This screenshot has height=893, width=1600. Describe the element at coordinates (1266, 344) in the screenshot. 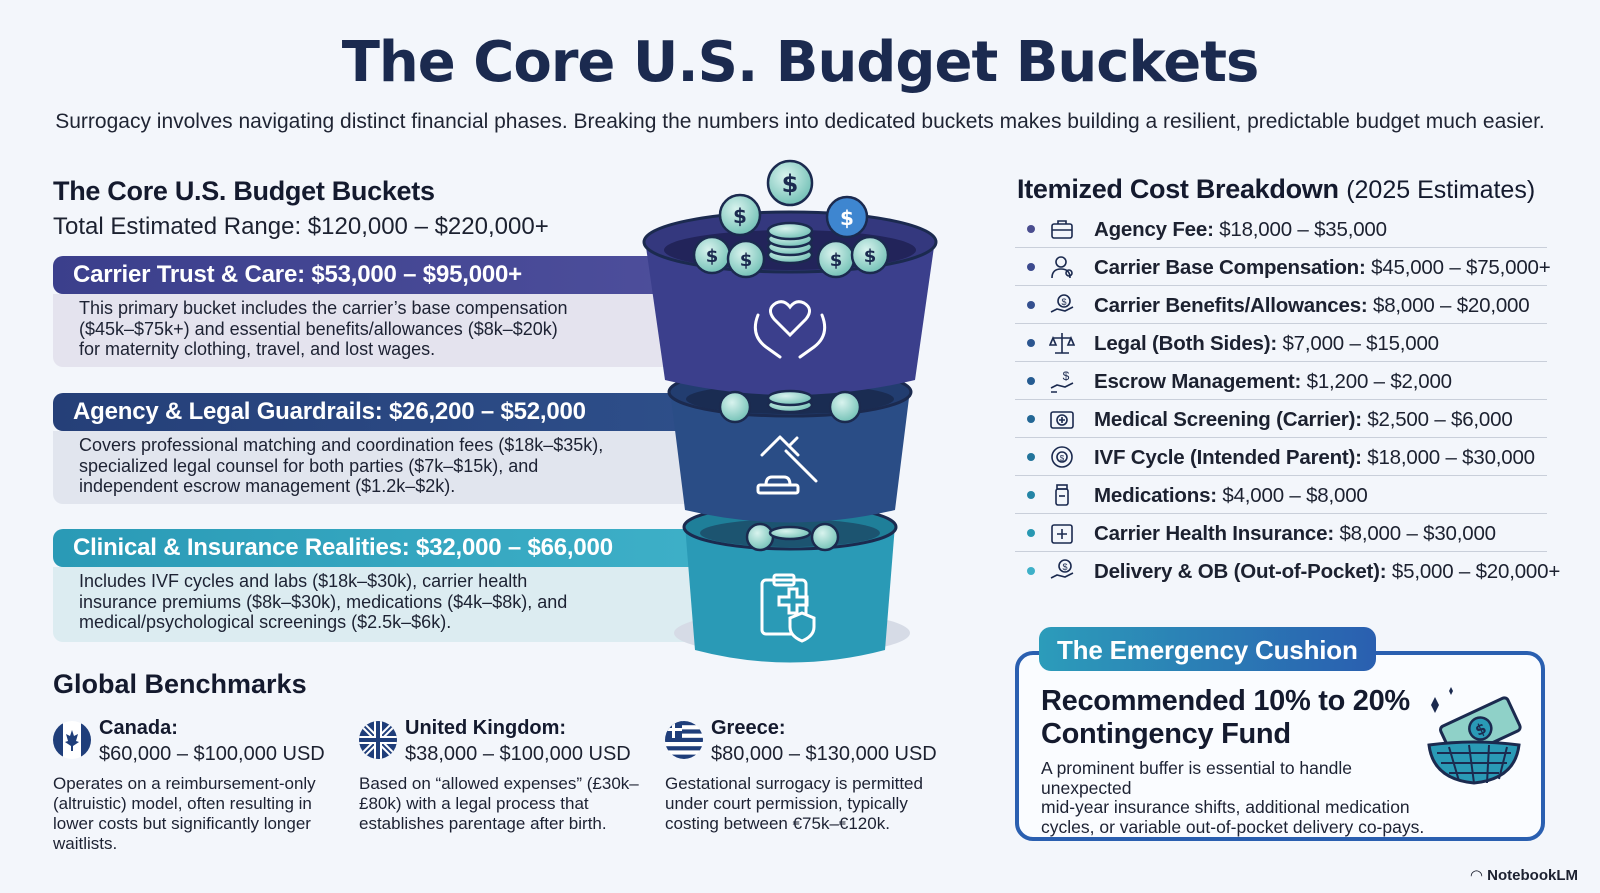

I see `cost-item-text: Legal (Both Sides): $7,000 – $15,000` at that location.